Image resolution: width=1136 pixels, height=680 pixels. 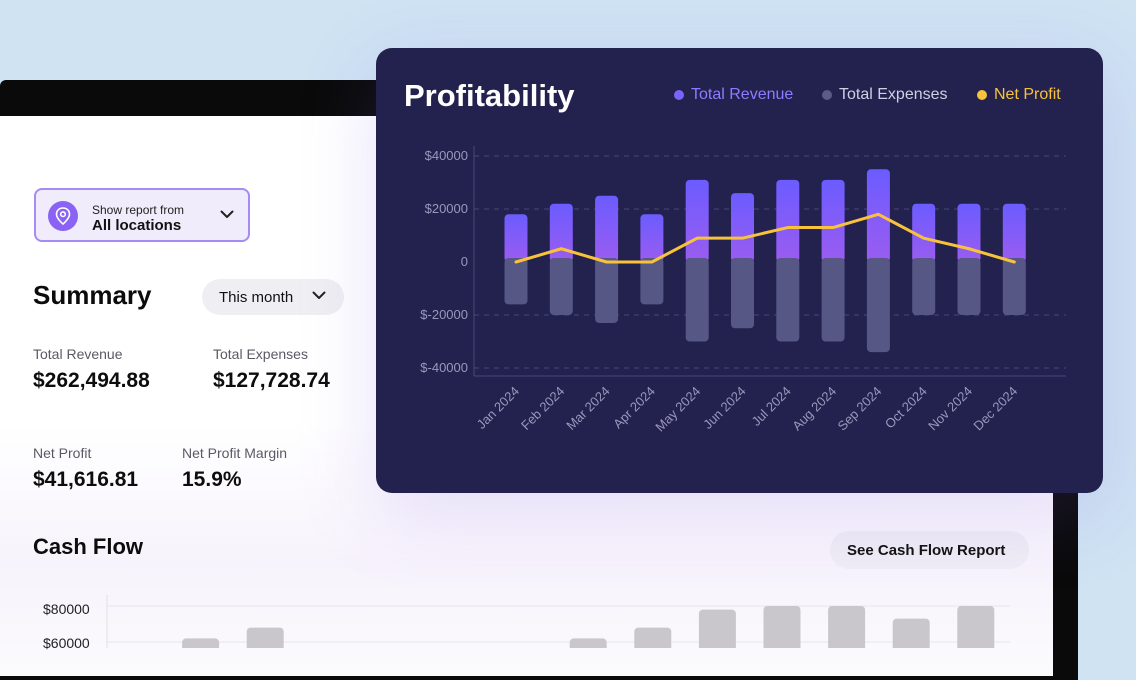 I want to click on location-select-prefix: Show report from, so click(x=138, y=210).